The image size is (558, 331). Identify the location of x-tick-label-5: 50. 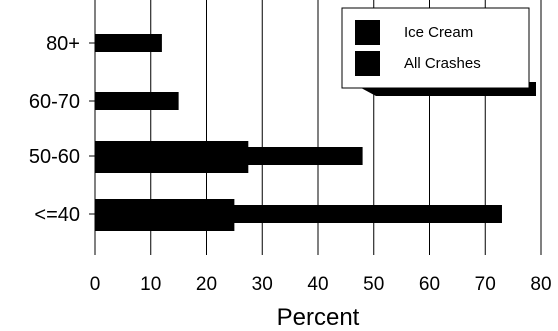
(373, 284).